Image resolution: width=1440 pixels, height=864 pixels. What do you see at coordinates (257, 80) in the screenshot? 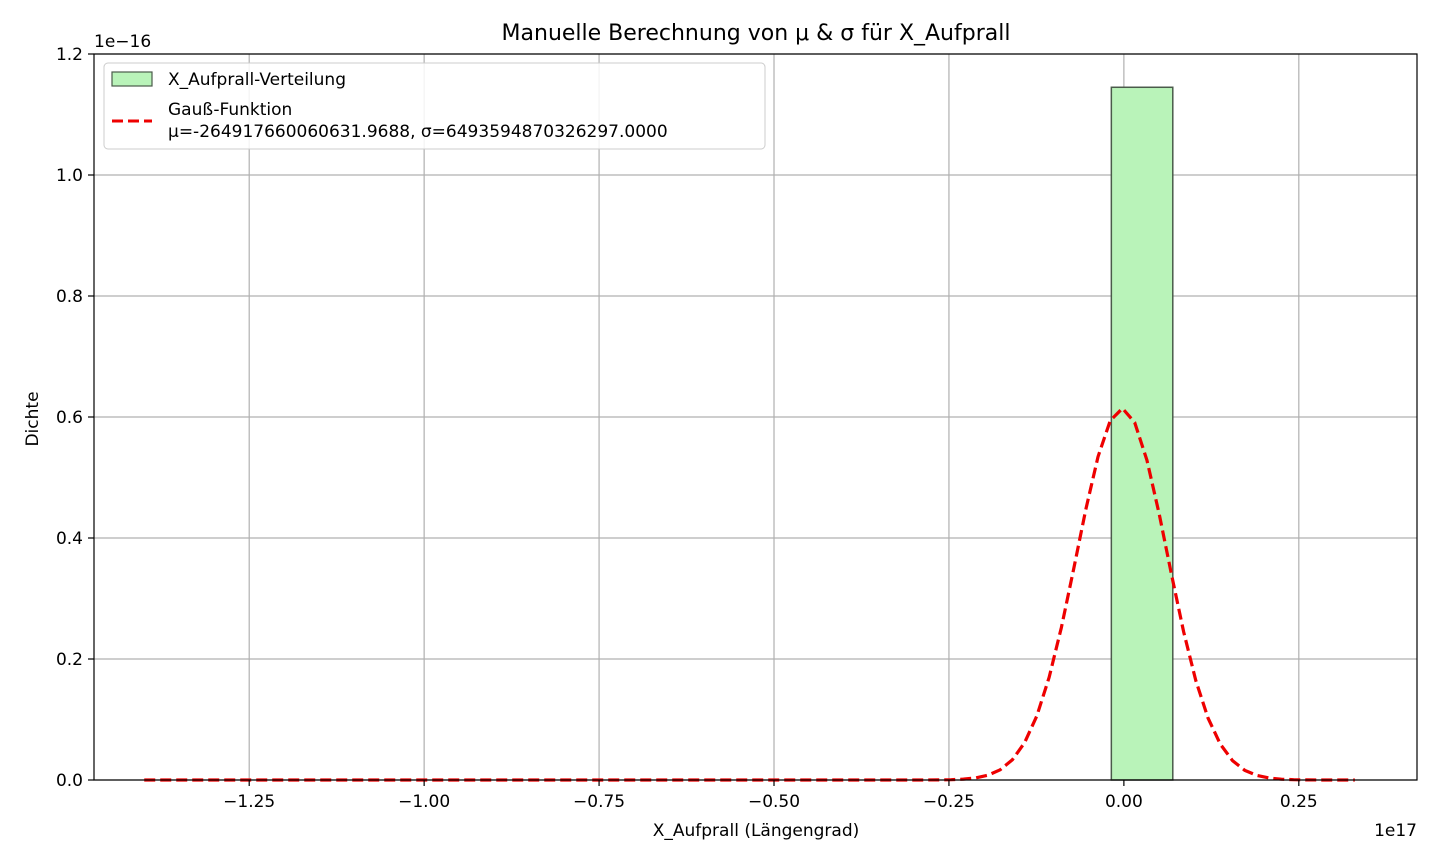
I see `legend-histogram-label: X_Aufprall-Verteilung` at bounding box center [257, 80].